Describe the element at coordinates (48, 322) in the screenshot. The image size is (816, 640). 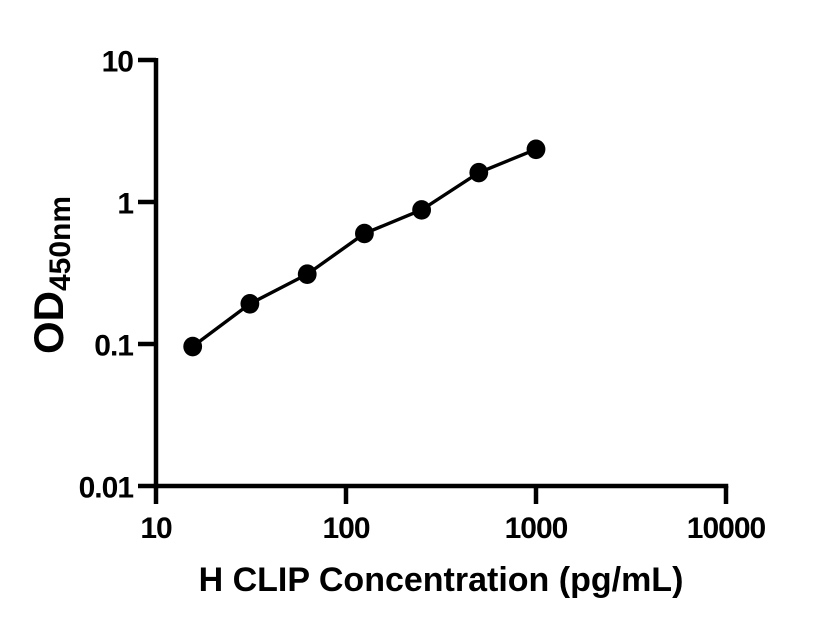
I see `y-axis-title-main: OD` at that location.